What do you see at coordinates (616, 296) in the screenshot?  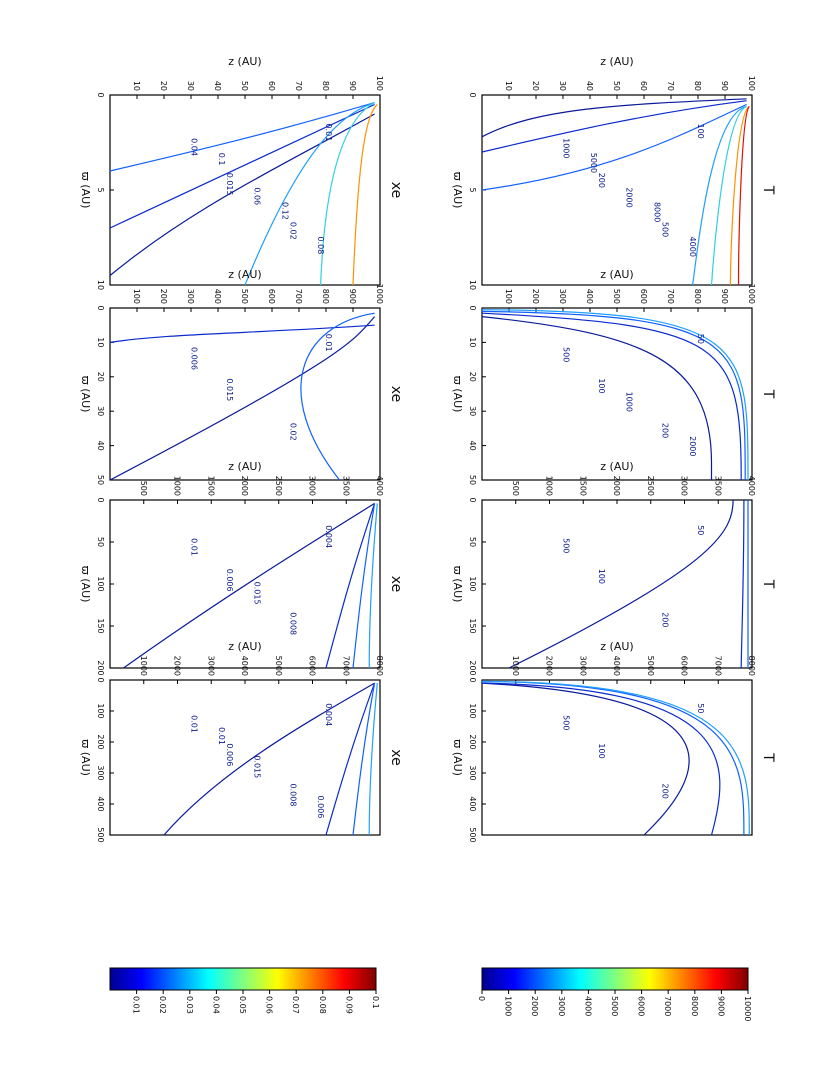 I see `y-tick-label: 500` at bounding box center [616, 296].